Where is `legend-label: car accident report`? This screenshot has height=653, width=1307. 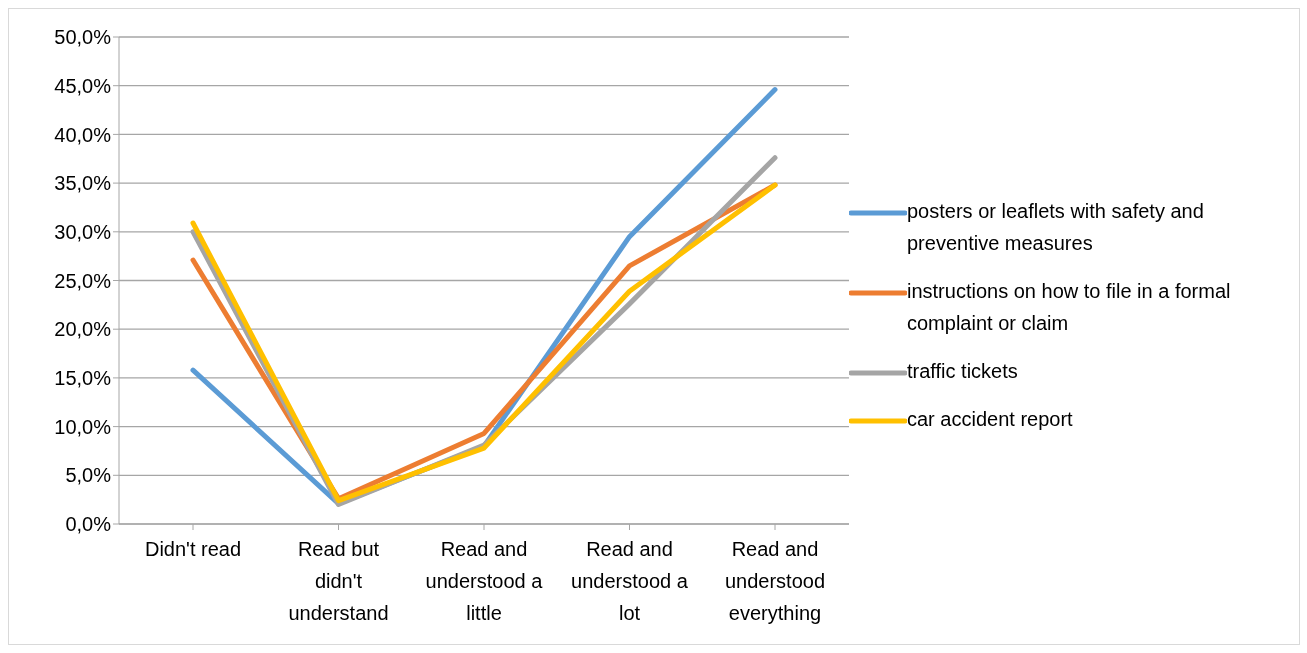
legend-label: car accident report is located at coordinates (990, 419).